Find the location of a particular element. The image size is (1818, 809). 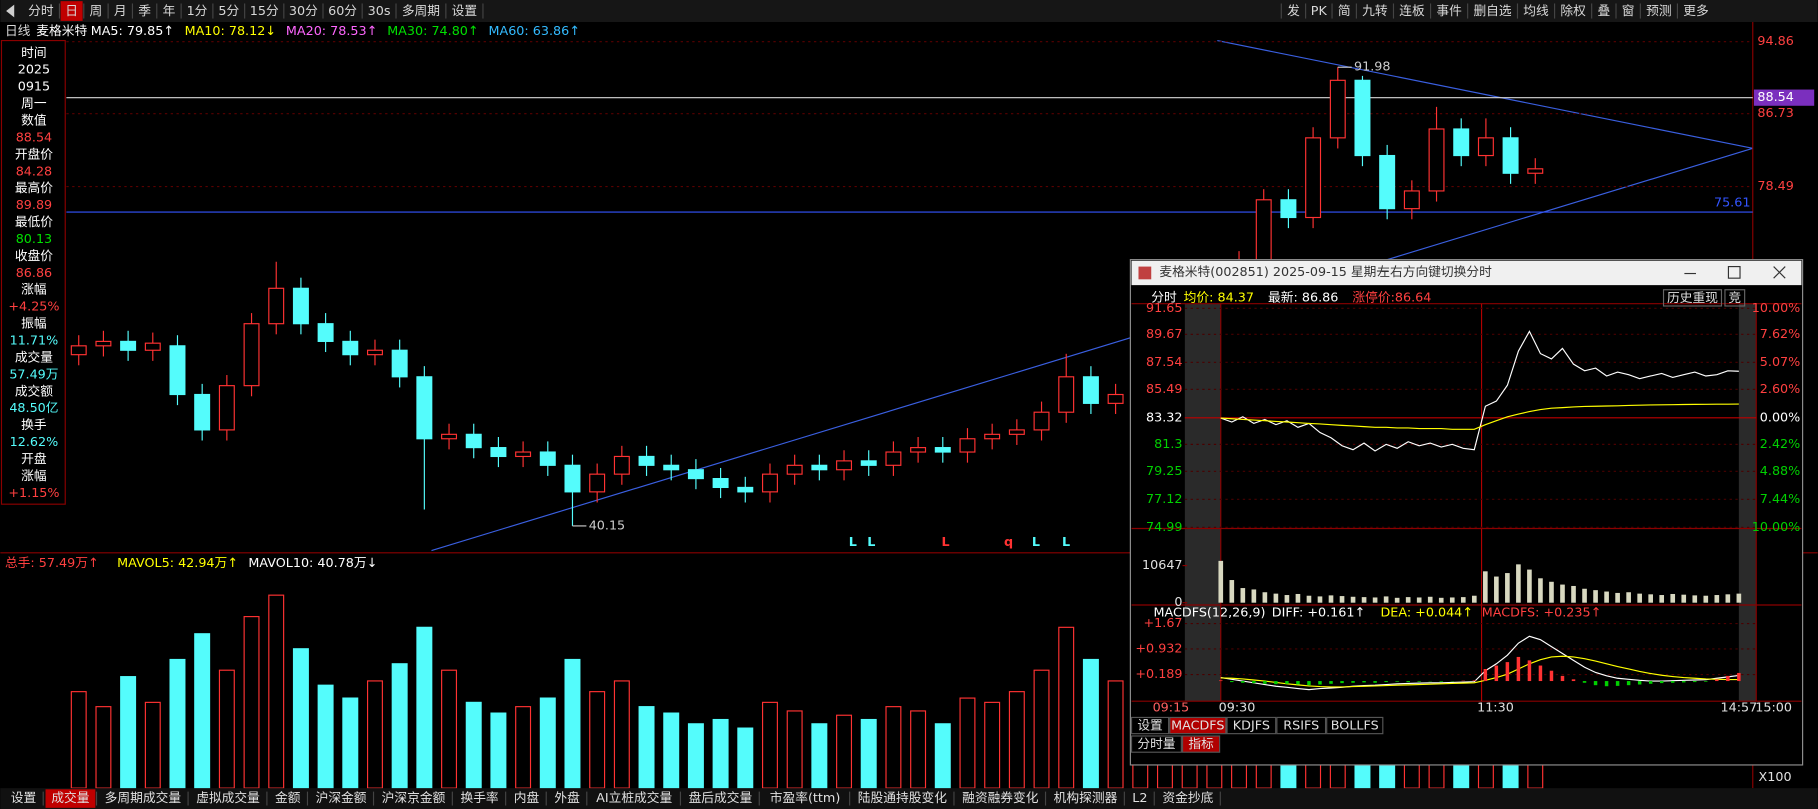

toolbar-button: 更多 is located at coordinates (1696, 11).